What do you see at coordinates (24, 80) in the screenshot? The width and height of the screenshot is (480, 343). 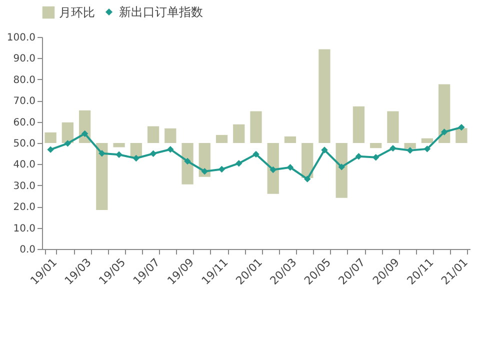 I see `y-tick-label: 80.0` at bounding box center [24, 80].